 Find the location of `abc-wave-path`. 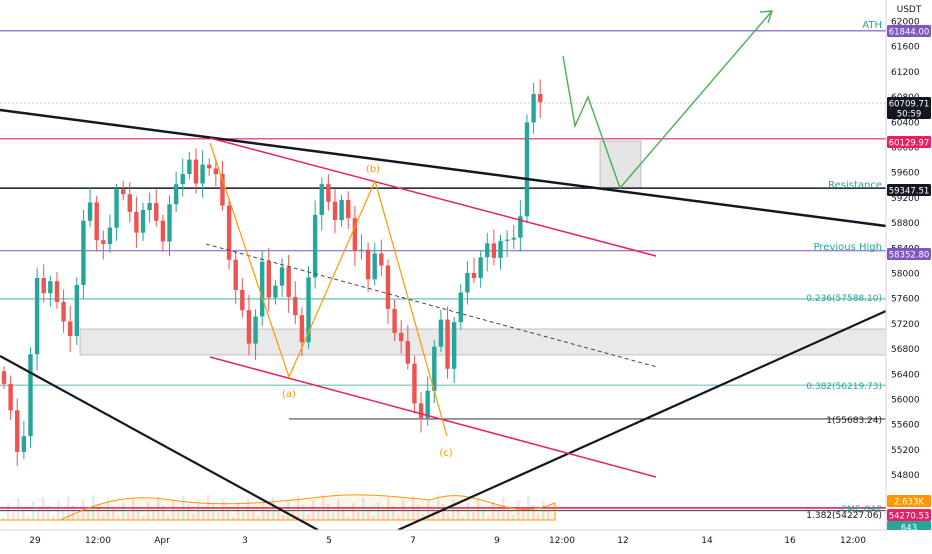

abc-wave-path is located at coordinates (328, 289).